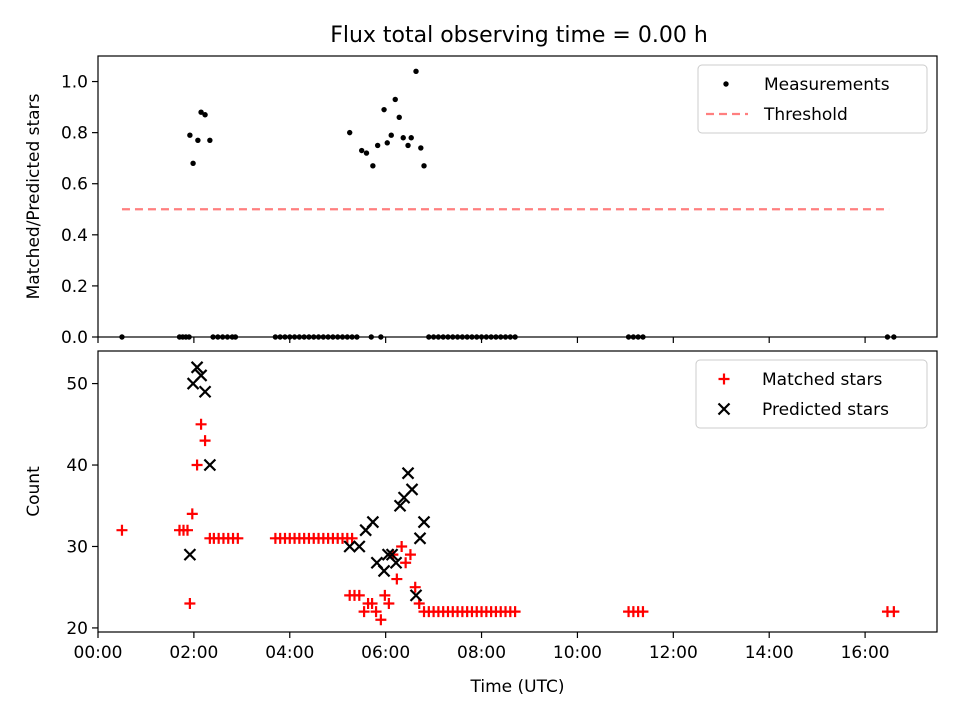 This screenshot has width=960, height=720. What do you see at coordinates (517, 687) in the screenshot?
I see `x-axis-label: Time (UTC)` at bounding box center [517, 687].